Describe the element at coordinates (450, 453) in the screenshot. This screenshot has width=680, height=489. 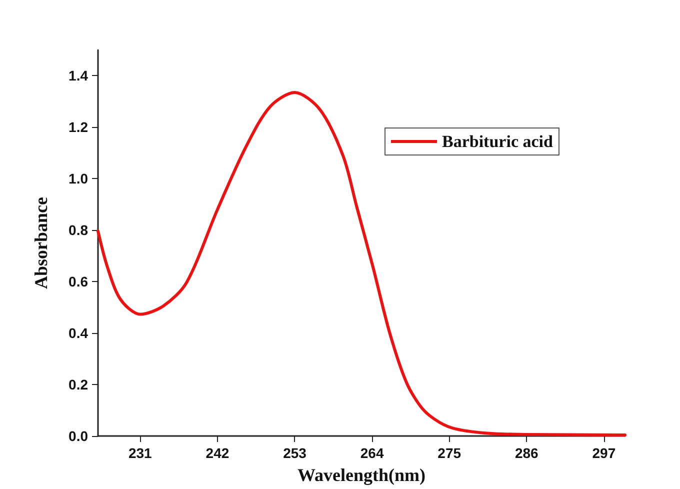
I see `x-tick-label: 275` at that location.